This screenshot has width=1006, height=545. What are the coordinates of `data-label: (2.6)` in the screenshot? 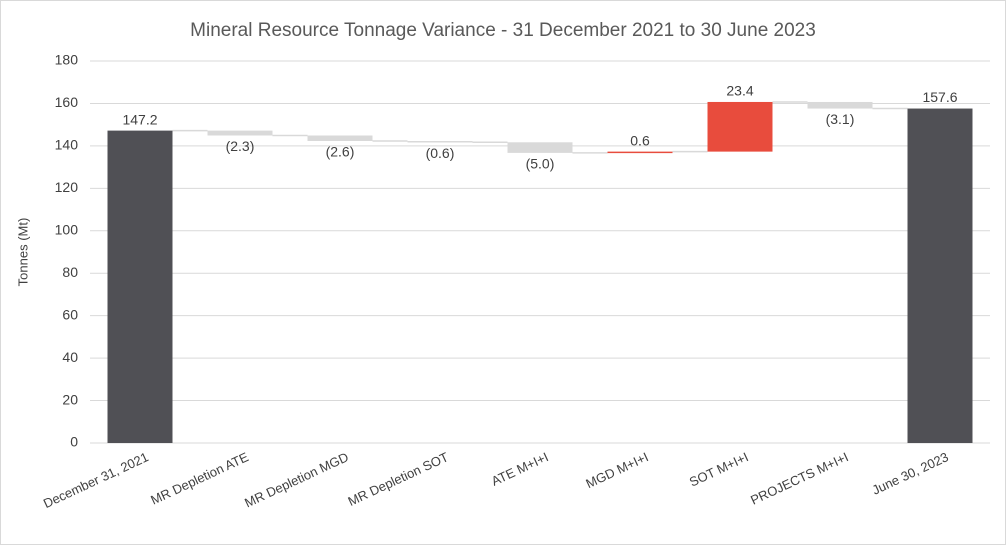 It's located at (340, 152).